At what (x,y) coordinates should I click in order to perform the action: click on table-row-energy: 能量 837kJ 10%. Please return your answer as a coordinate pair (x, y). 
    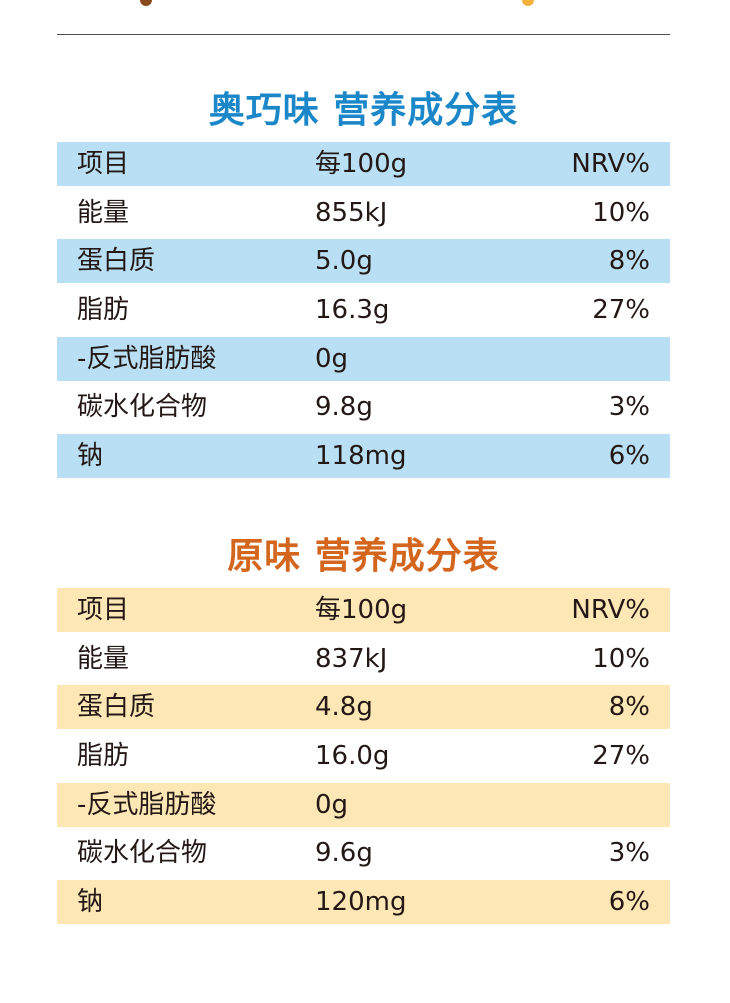
    Looking at the image, I should click on (363, 659).